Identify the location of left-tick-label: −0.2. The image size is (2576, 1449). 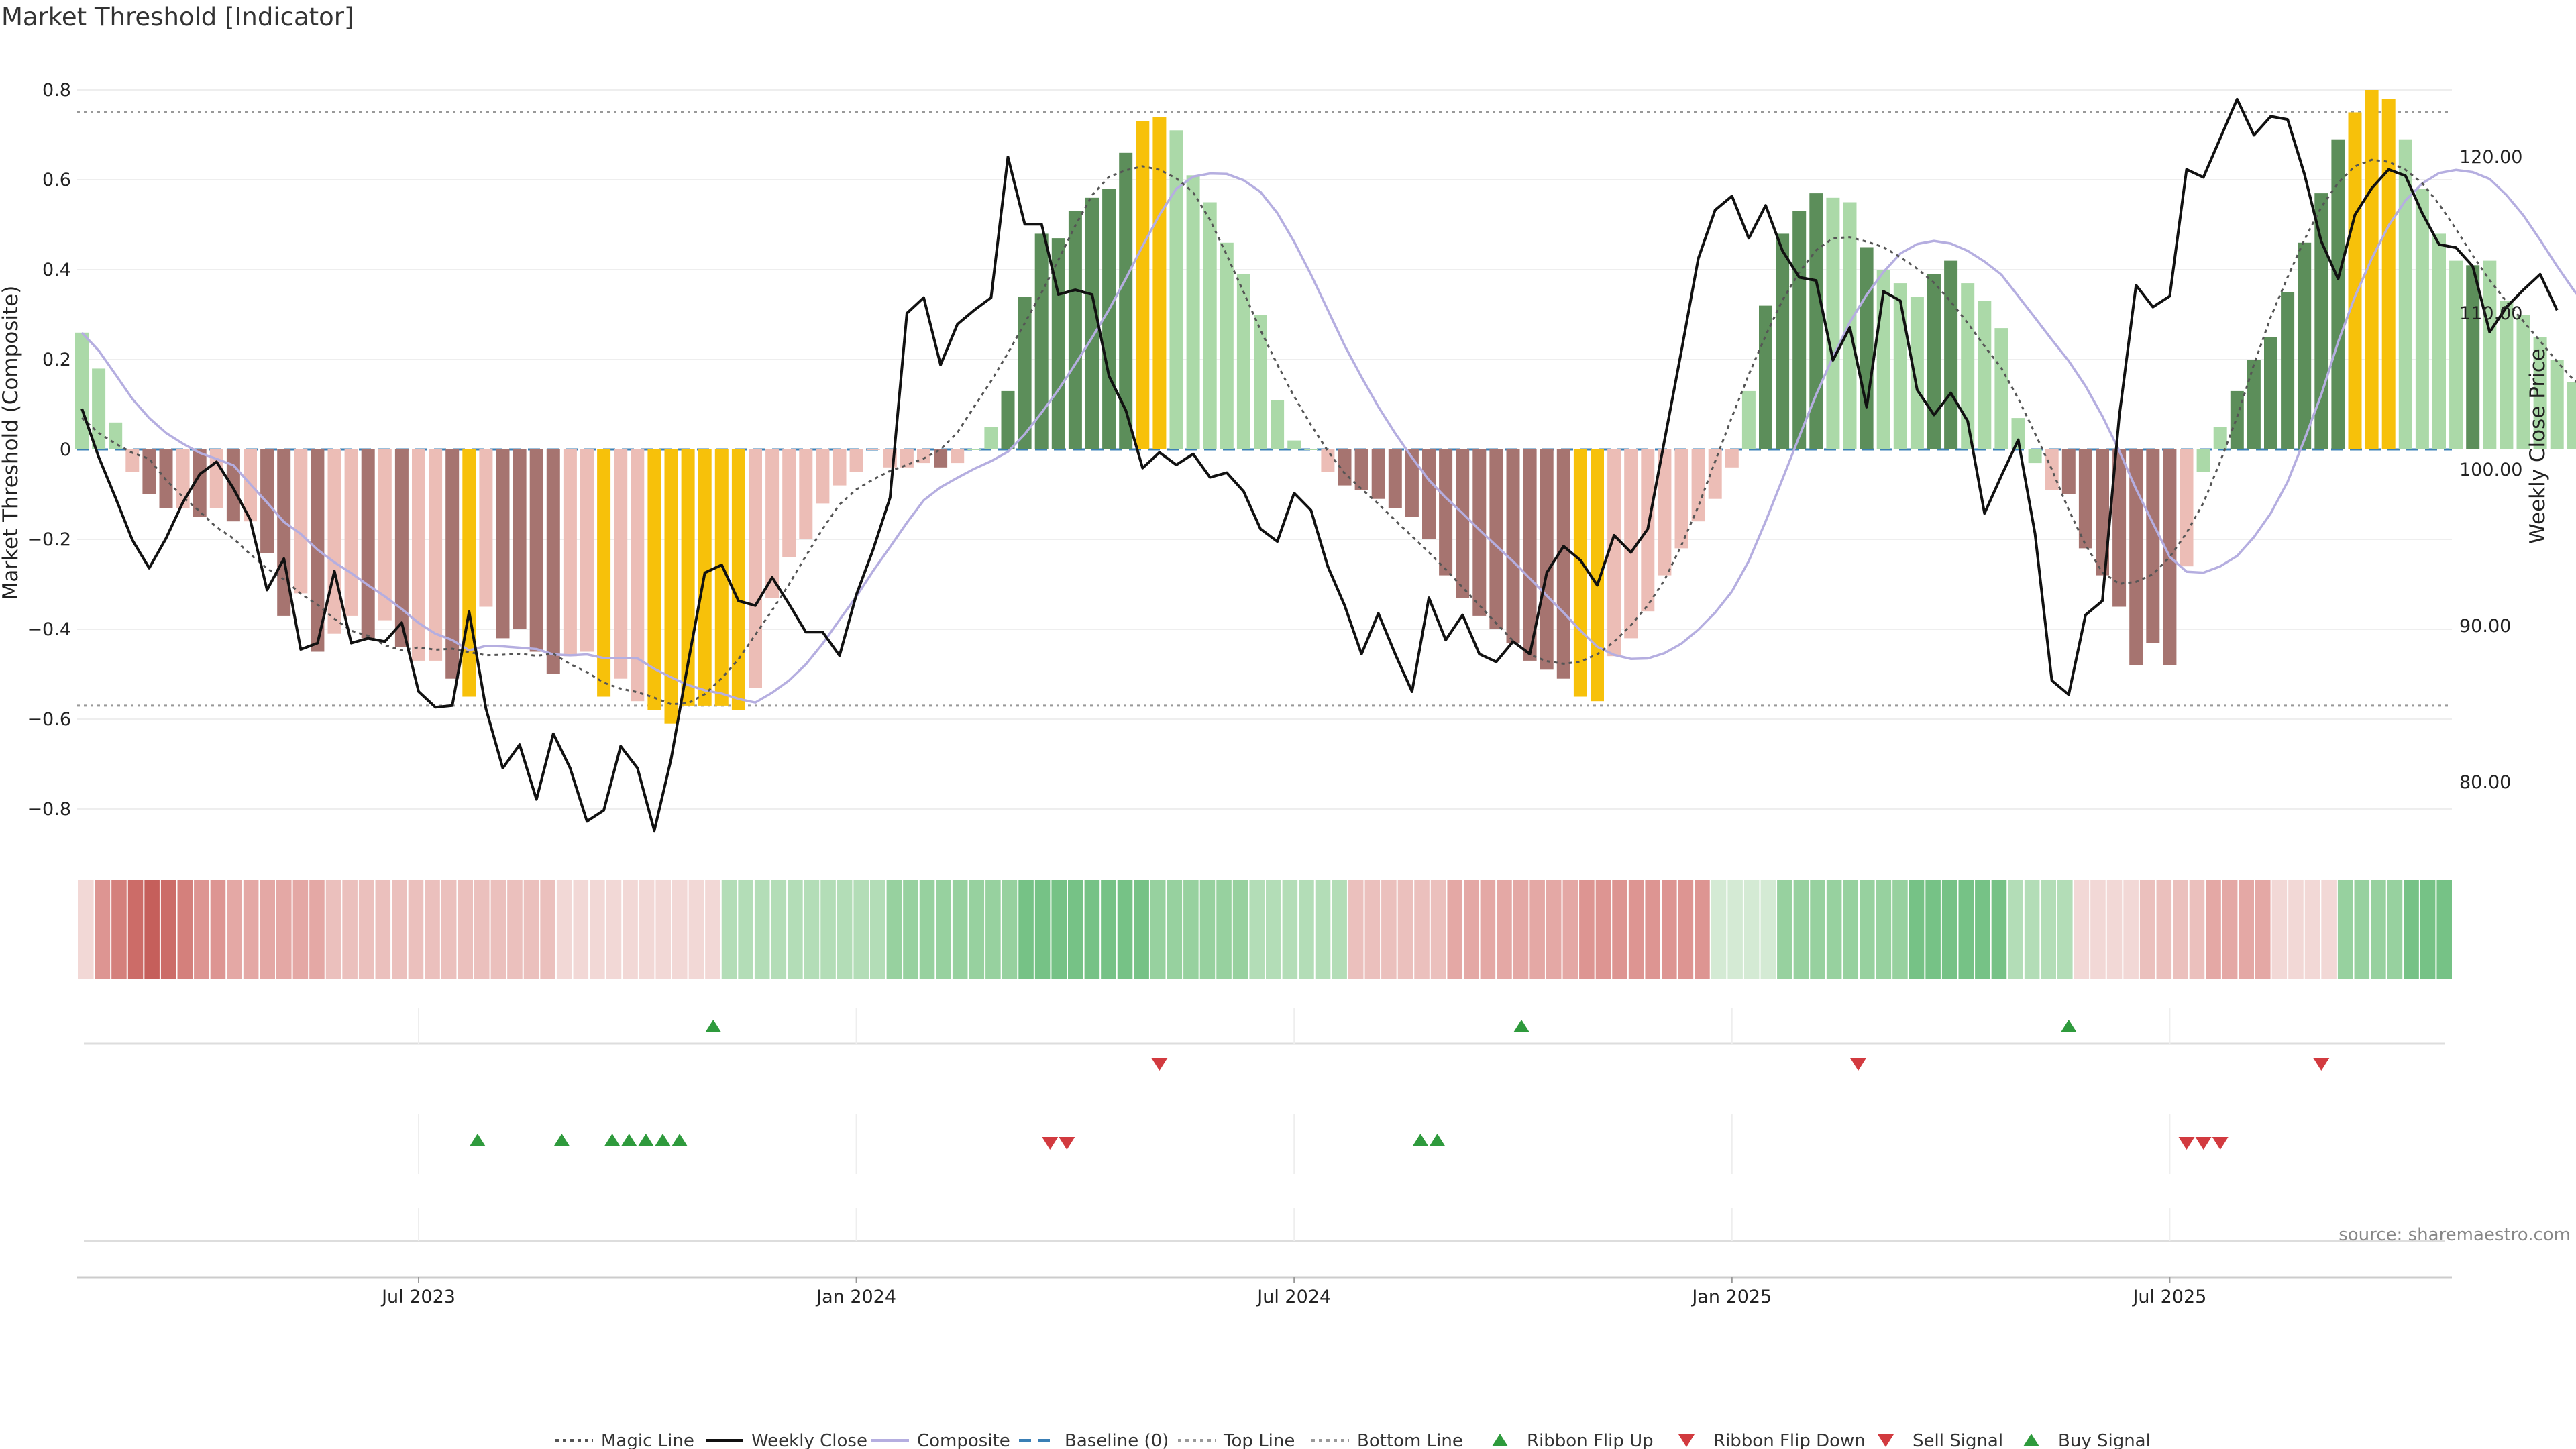
(49, 539).